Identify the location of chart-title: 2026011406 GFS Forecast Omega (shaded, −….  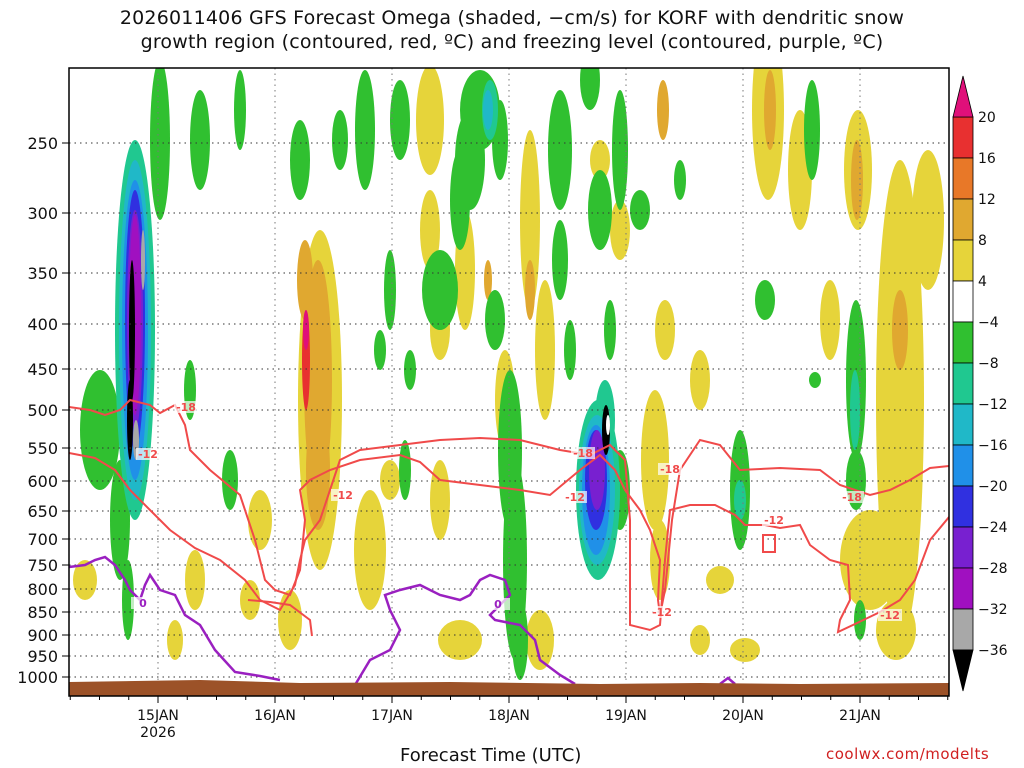
(512, 30).